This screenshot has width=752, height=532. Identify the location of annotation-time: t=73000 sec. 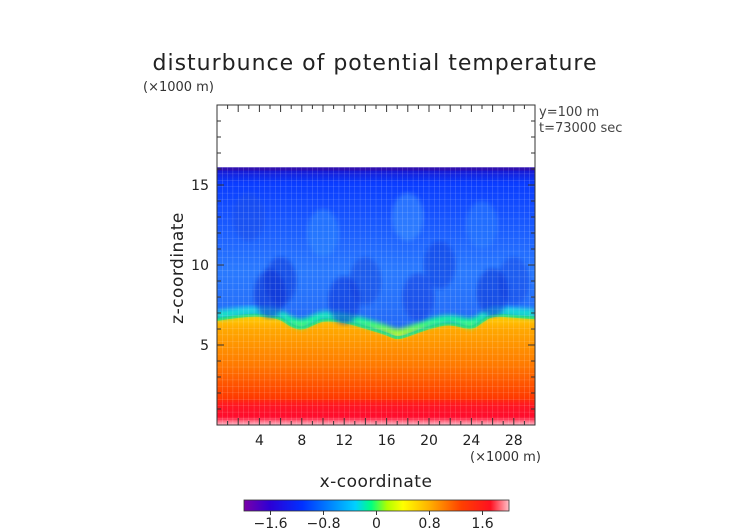
(580, 128).